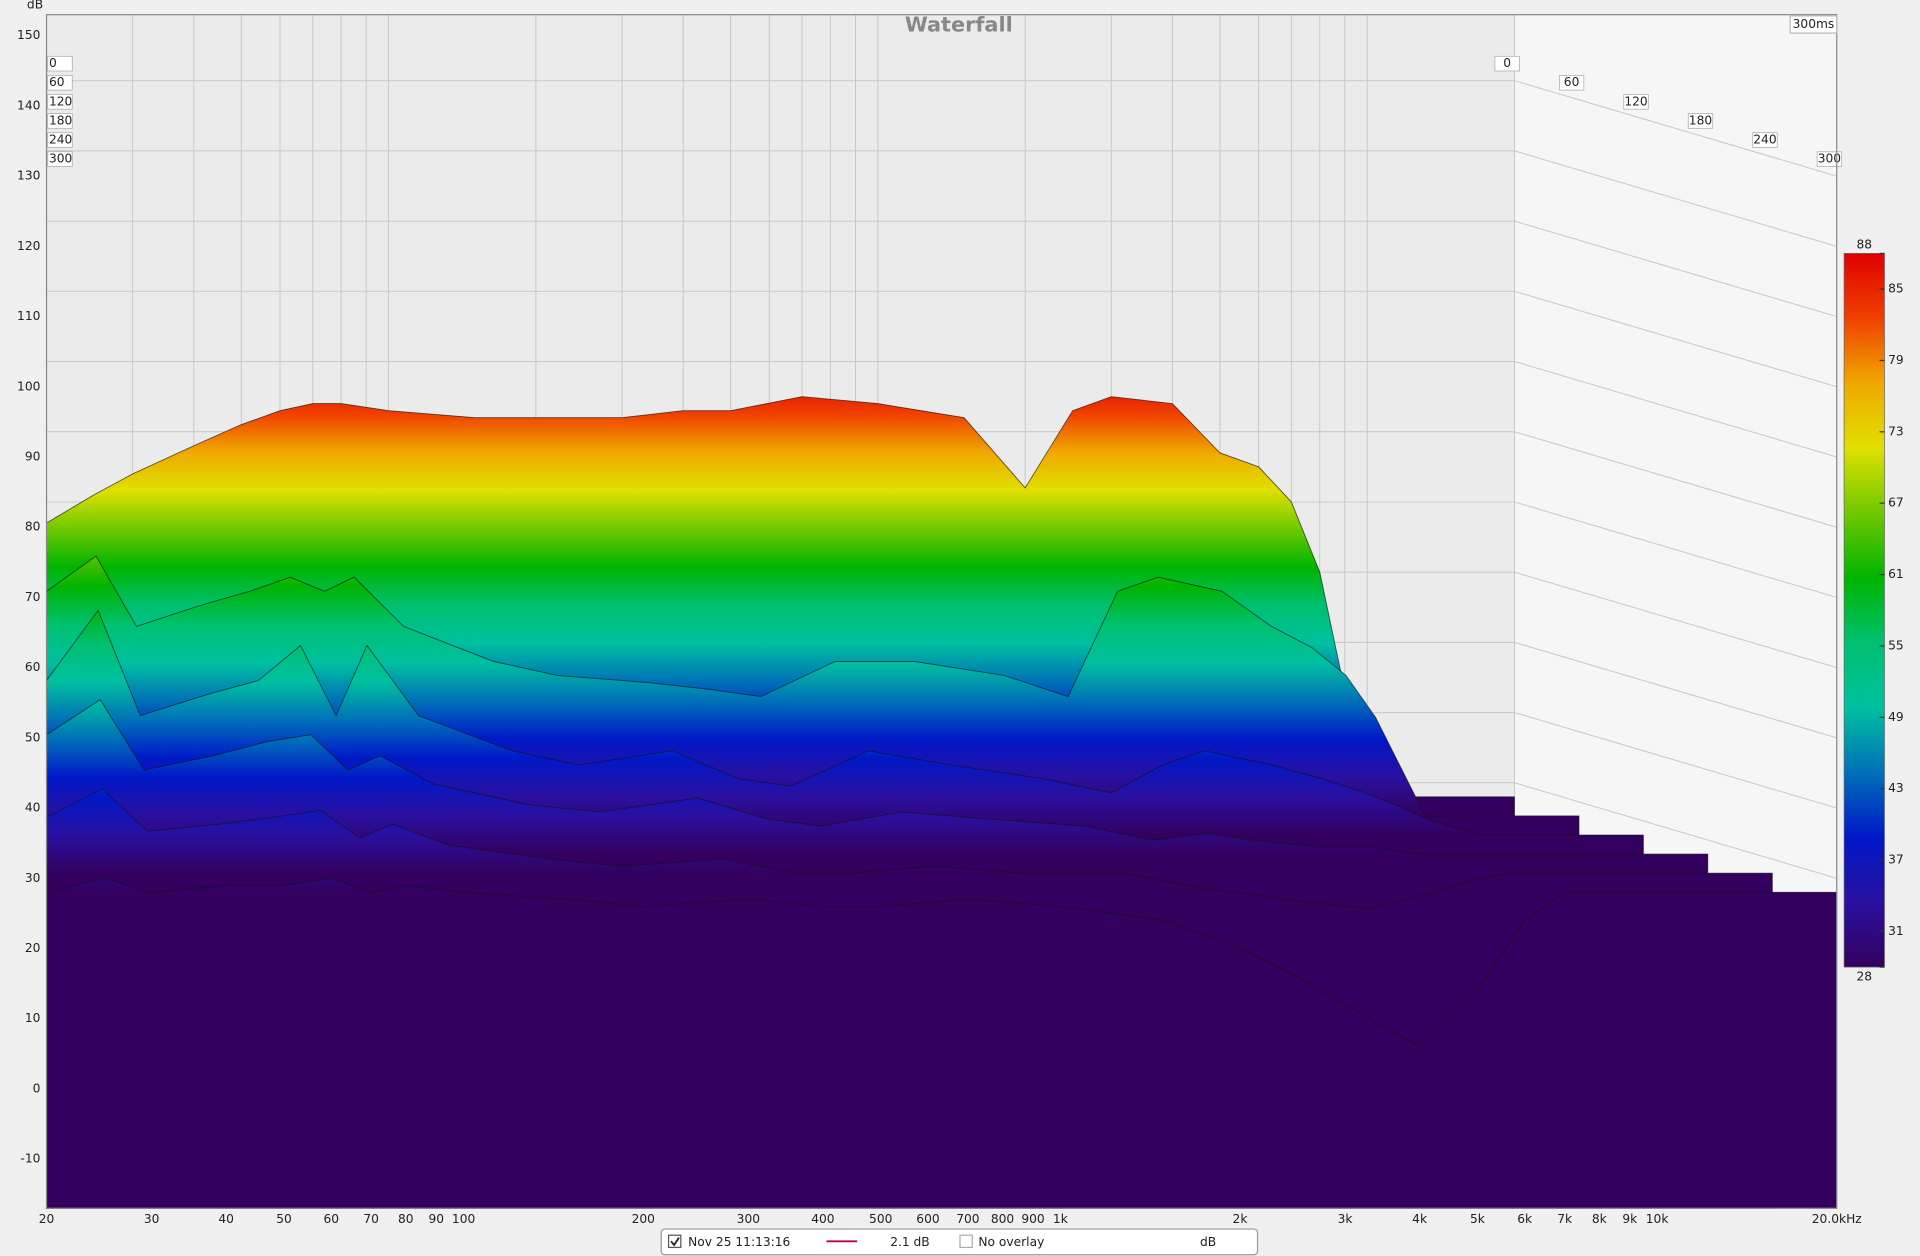 Image resolution: width=1920 pixels, height=1256 pixels. What do you see at coordinates (331, 1219) in the screenshot?
I see `x-tick-label: 60` at bounding box center [331, 1219].